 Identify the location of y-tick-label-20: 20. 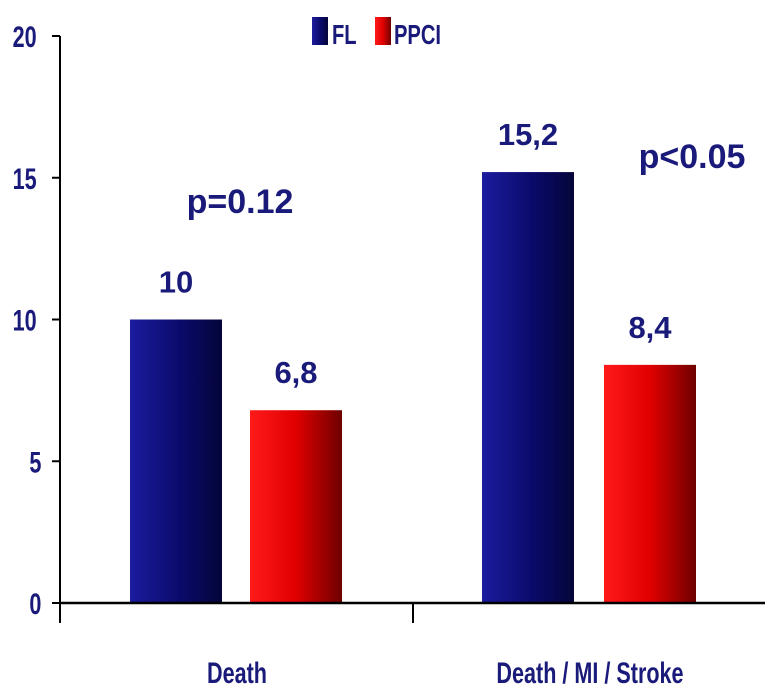
(25, 36).